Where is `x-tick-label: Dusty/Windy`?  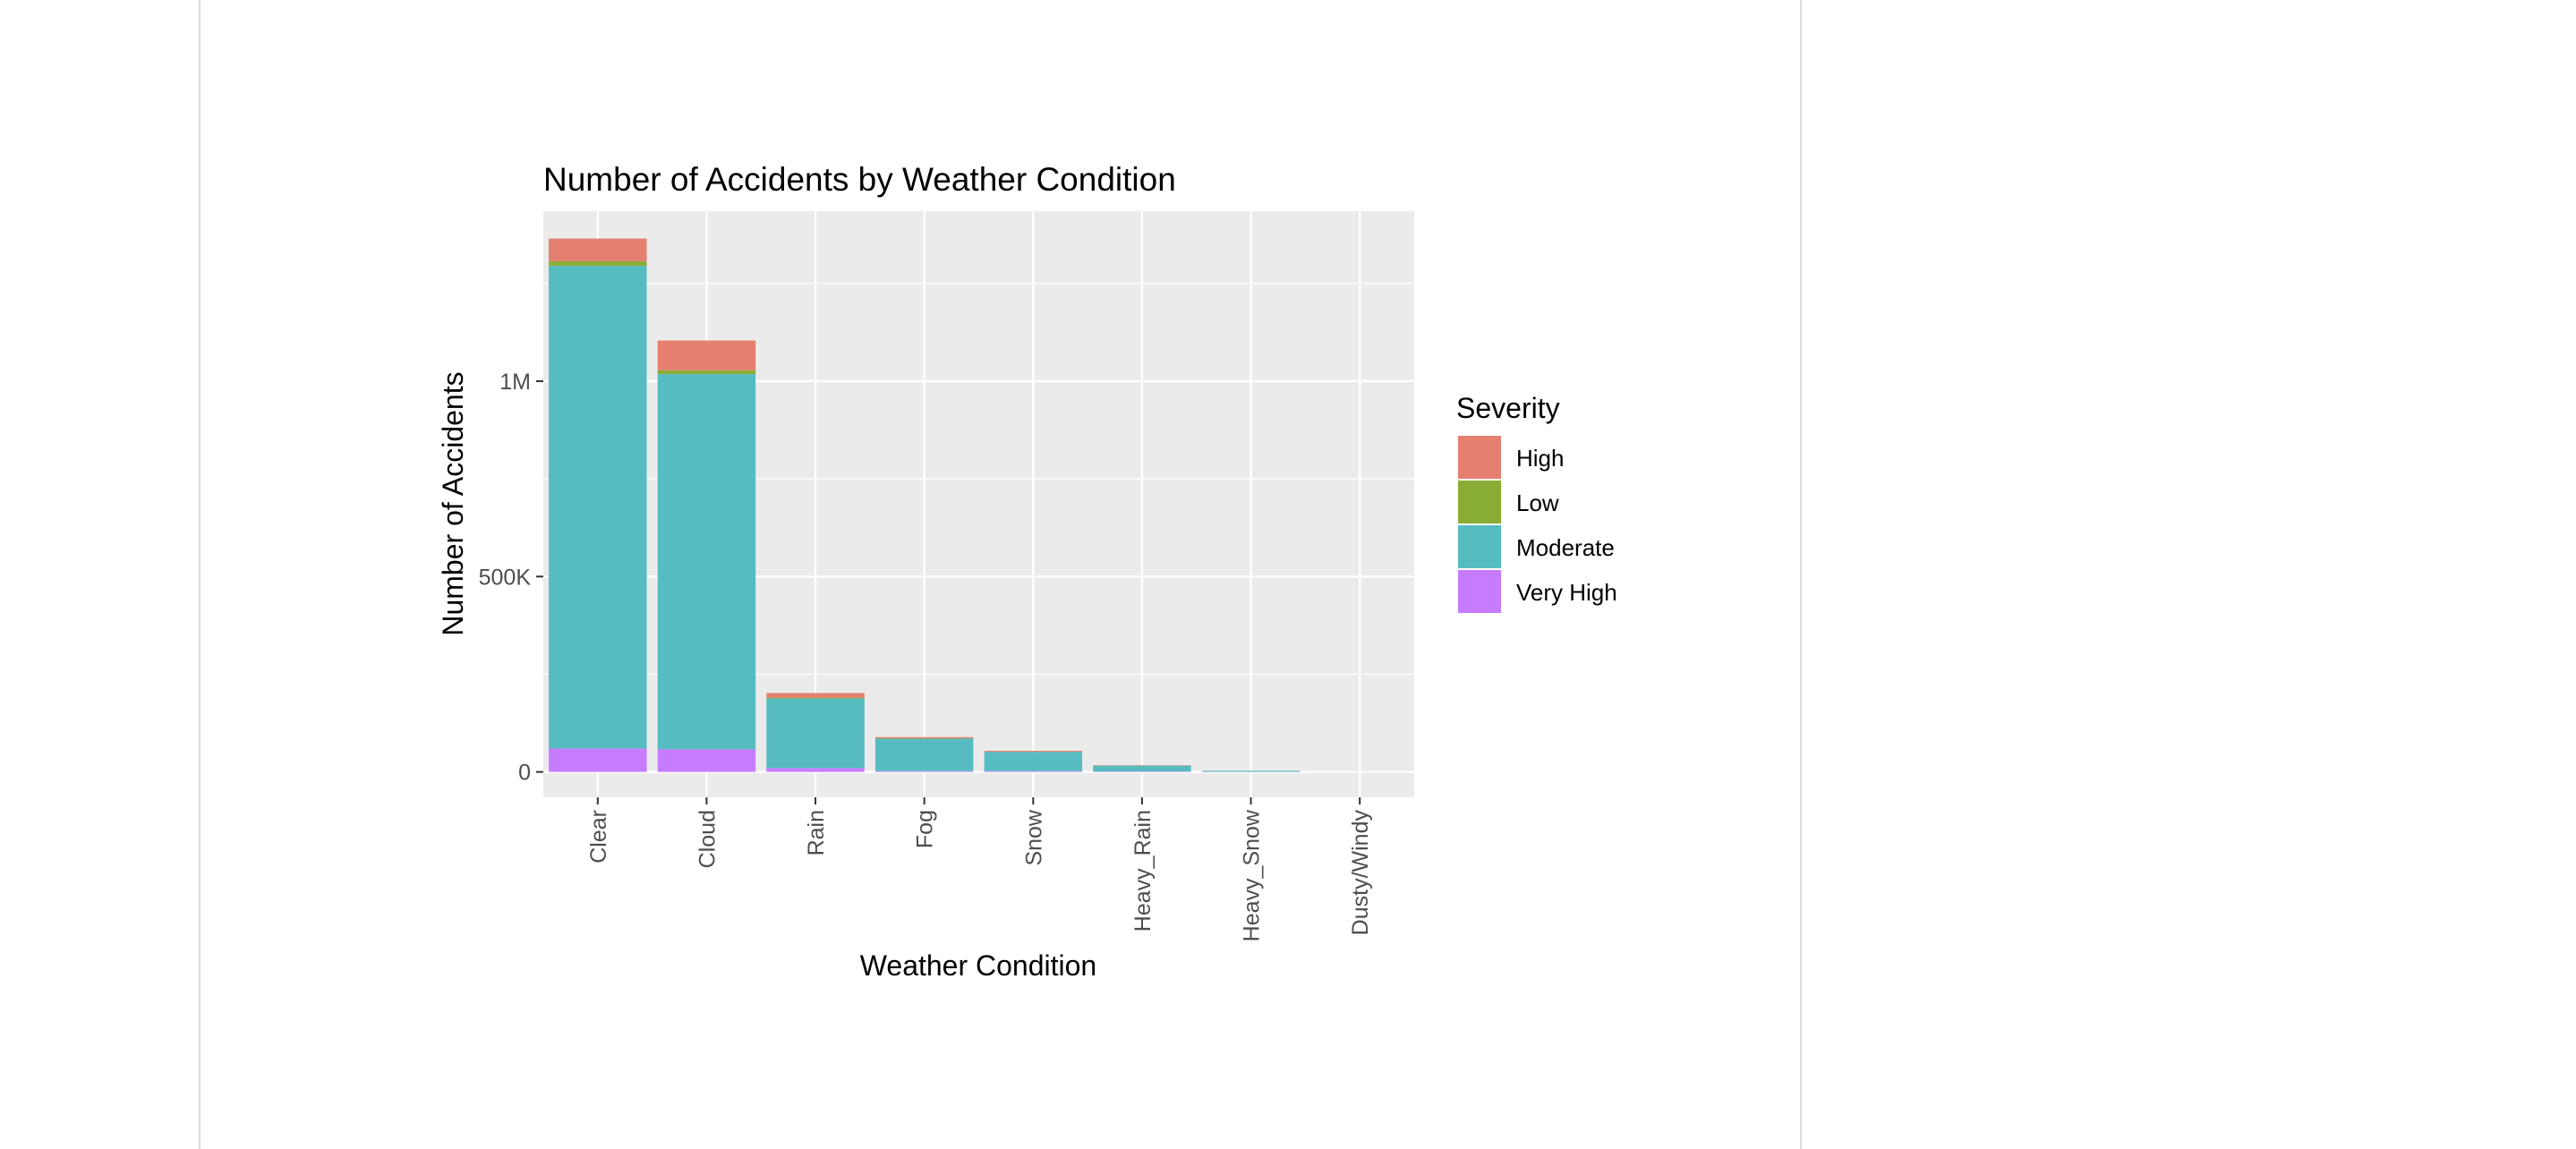 x-tick-label: Dusty/Windy is located at coordinates (1360, 873).